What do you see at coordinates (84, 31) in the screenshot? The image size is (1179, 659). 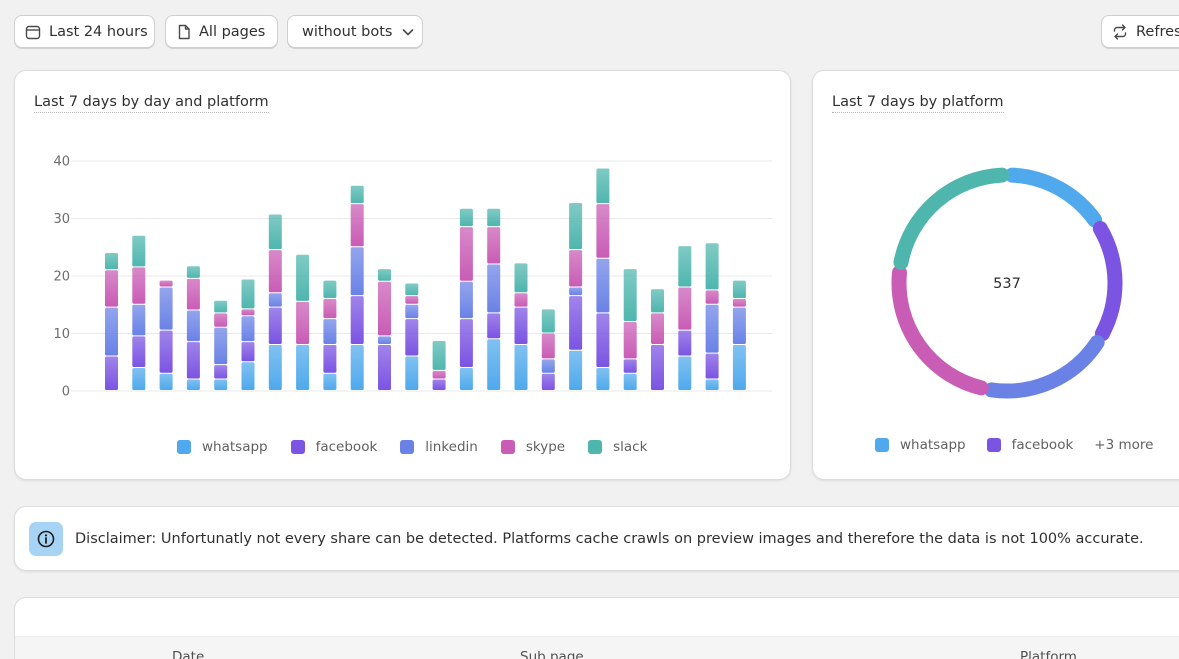 I see `date-range-button: Last 24 hours` at bounding box center [84, 31].